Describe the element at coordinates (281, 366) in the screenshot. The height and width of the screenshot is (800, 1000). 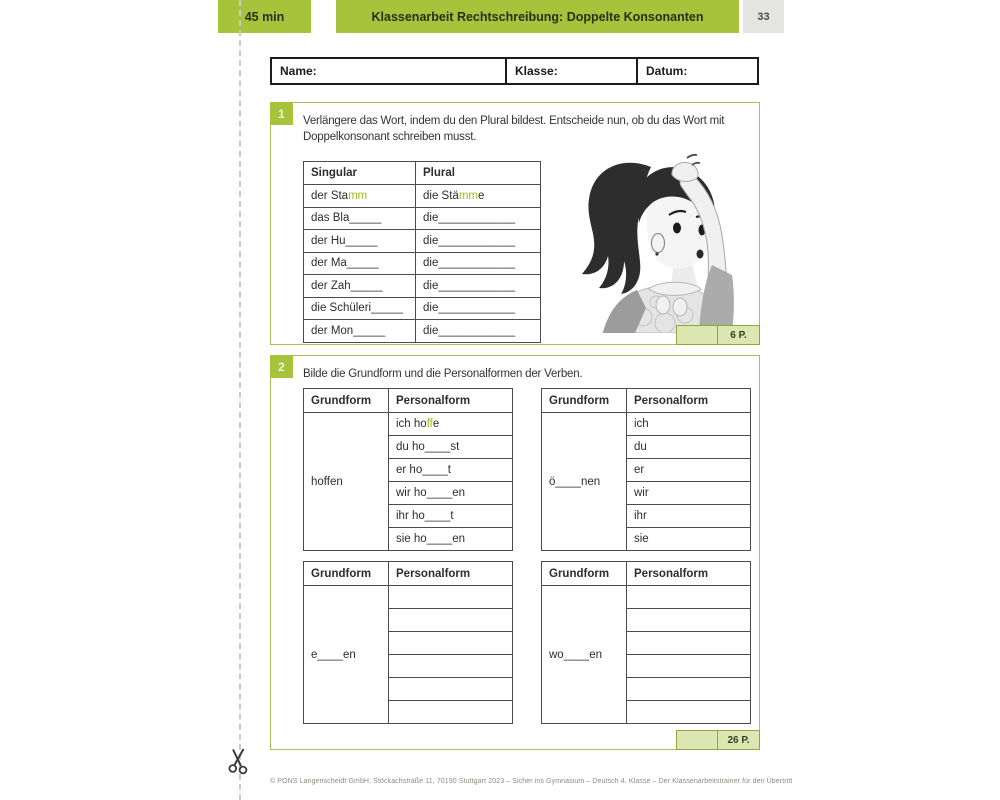
I see `task-number-badge: 2` at that location.